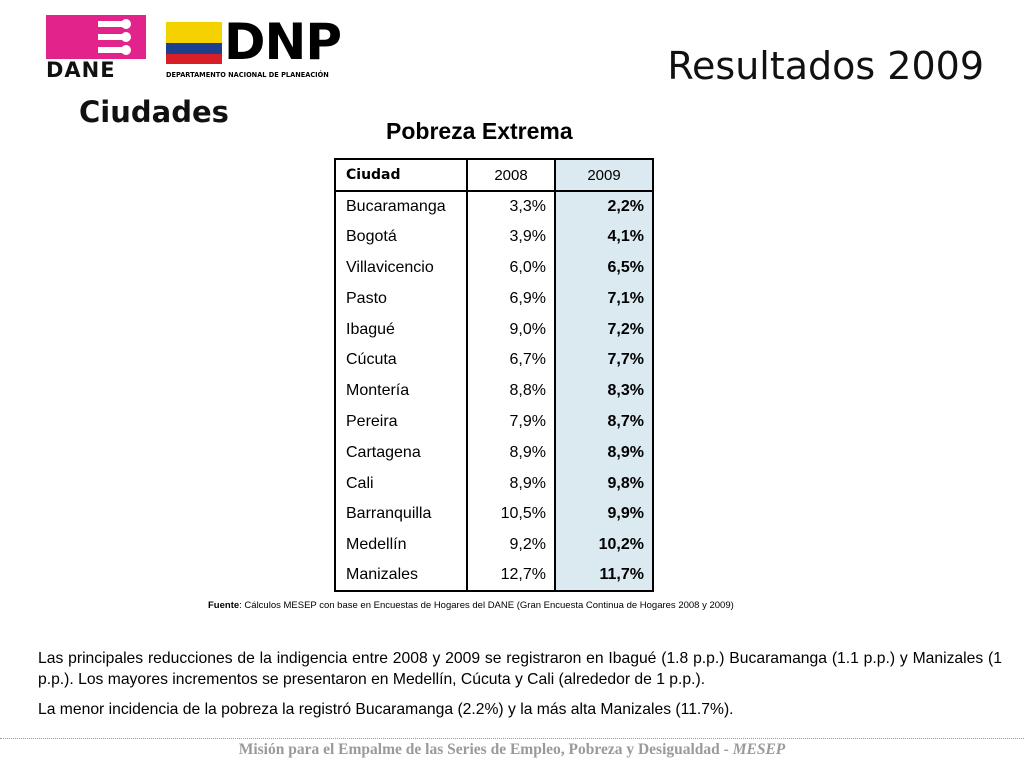  Describe the element at coordinates (604, 422) in the screenshot. I see `cell-2009: 8,7%` at that location.